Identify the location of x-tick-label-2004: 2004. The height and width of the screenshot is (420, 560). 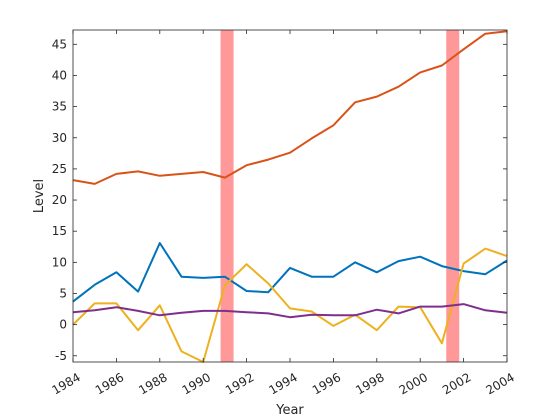
(499, 383).